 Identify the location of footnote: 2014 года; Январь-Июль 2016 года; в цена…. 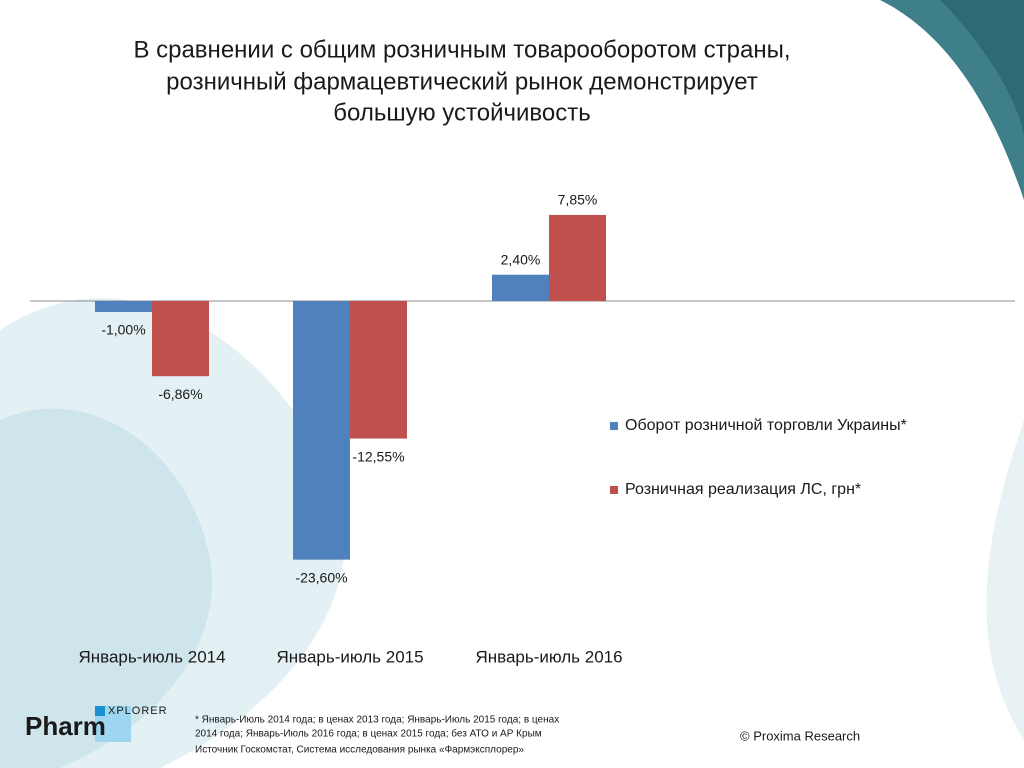
(368, 734).